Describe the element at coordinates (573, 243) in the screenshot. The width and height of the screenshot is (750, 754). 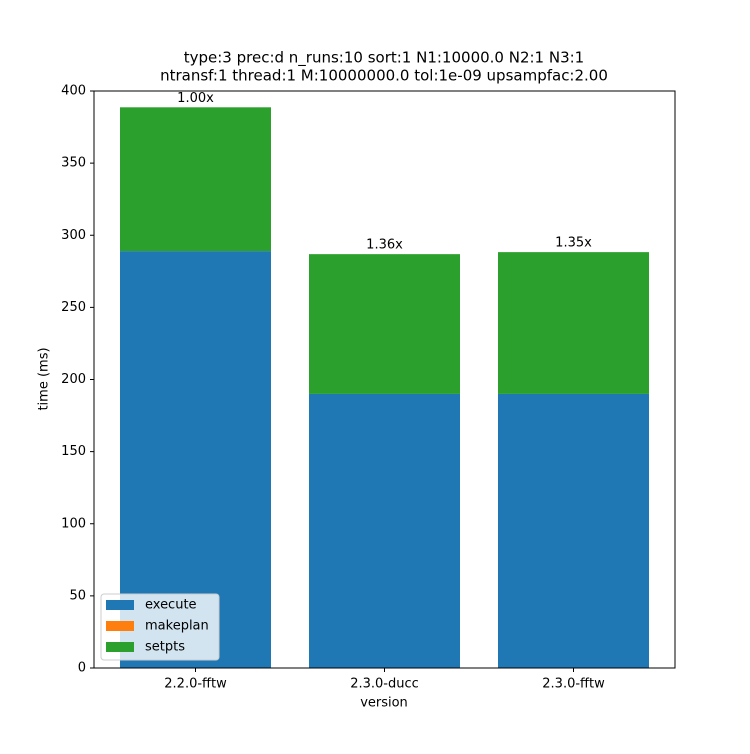
I see `bar-annotation: 1.35x` at that location.